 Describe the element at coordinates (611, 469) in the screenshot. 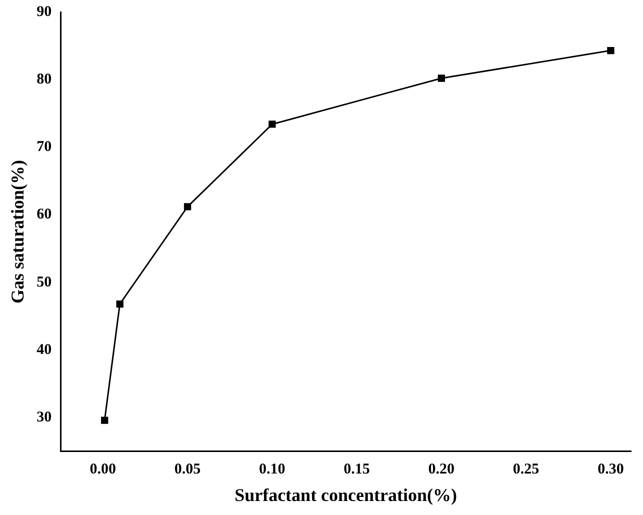

I see `x-tick-label: 0.30` at that location.